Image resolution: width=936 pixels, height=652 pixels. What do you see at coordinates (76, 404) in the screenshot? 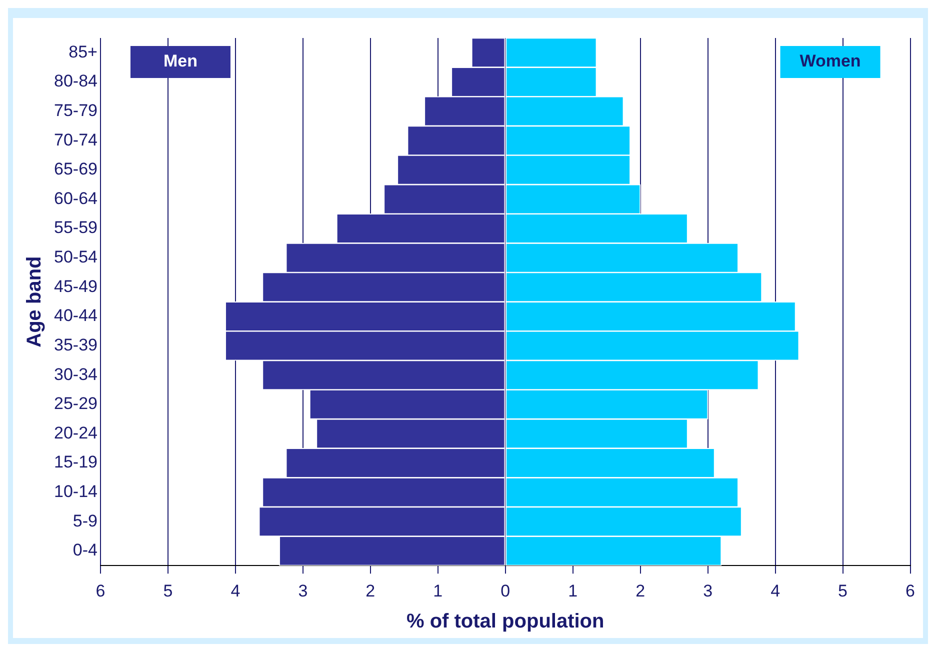
I see `y-tick-label: 25-29` at bounding box center [76, 404].